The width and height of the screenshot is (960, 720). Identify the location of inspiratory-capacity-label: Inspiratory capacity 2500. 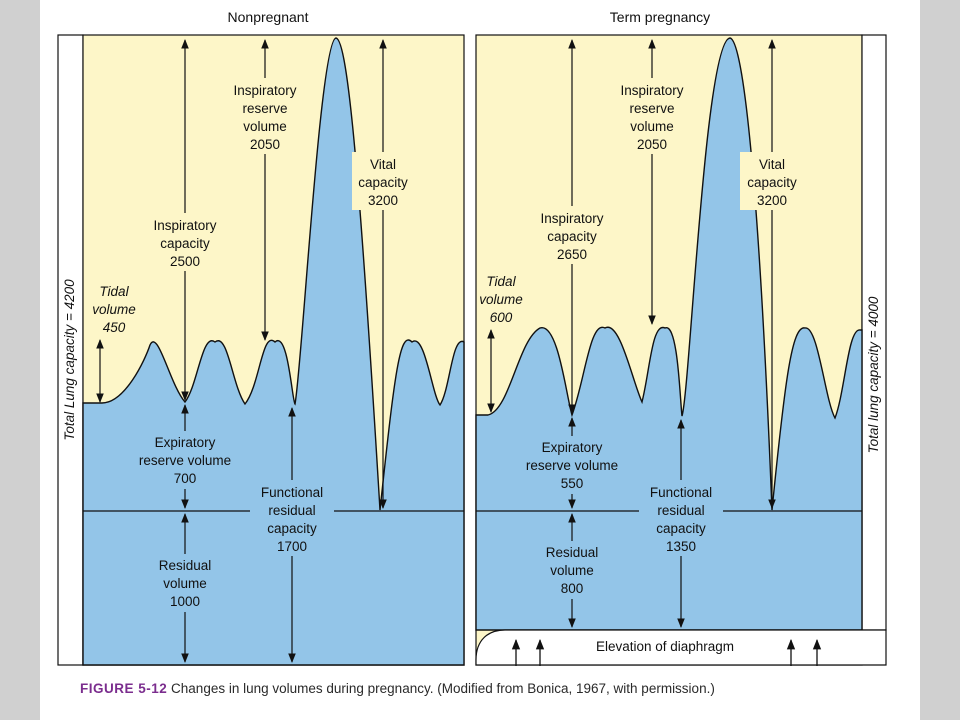
(185, 242).